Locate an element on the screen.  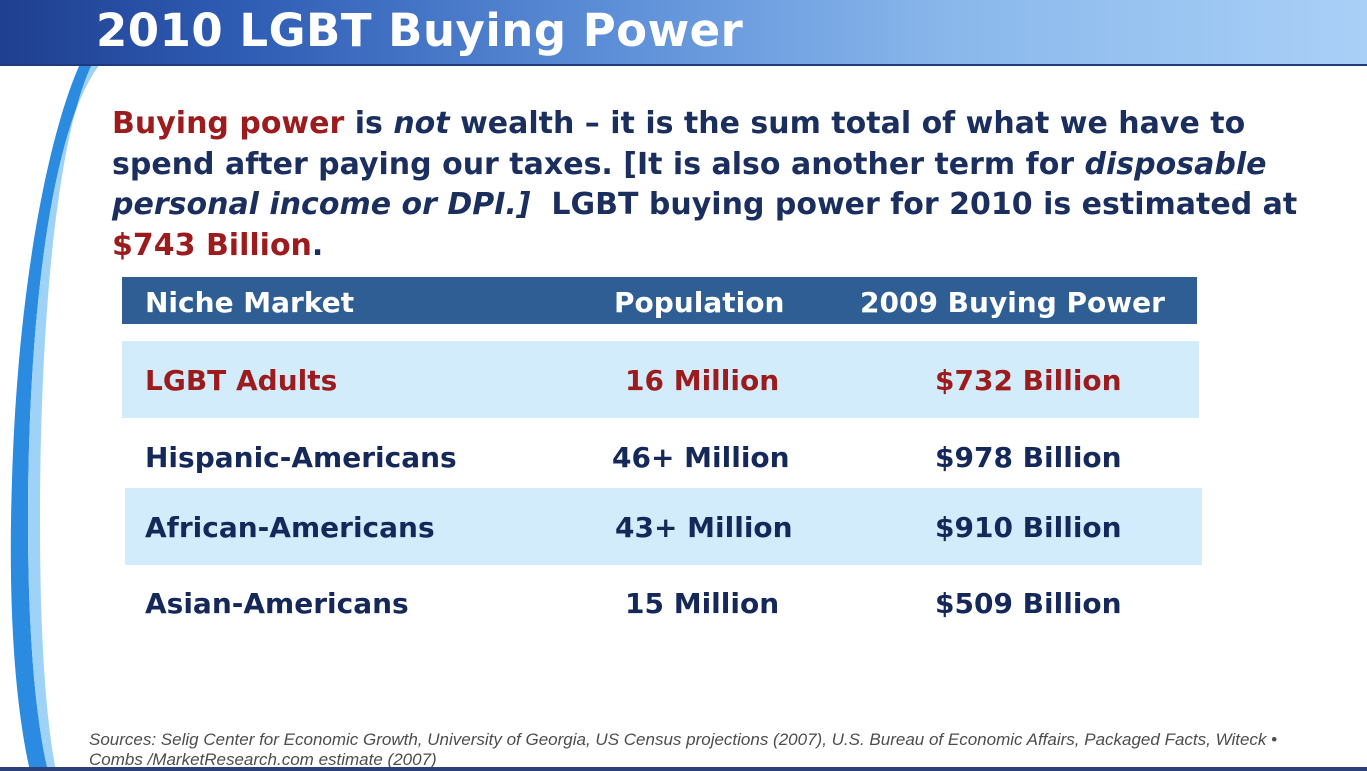
cell-buying-power: $509 Billion is located at coordinates (1028, 603).